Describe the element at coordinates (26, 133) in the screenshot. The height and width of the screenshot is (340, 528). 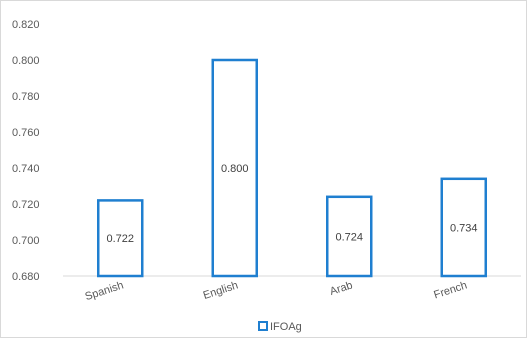
I see `y-tick-label: 0.760` at that location.